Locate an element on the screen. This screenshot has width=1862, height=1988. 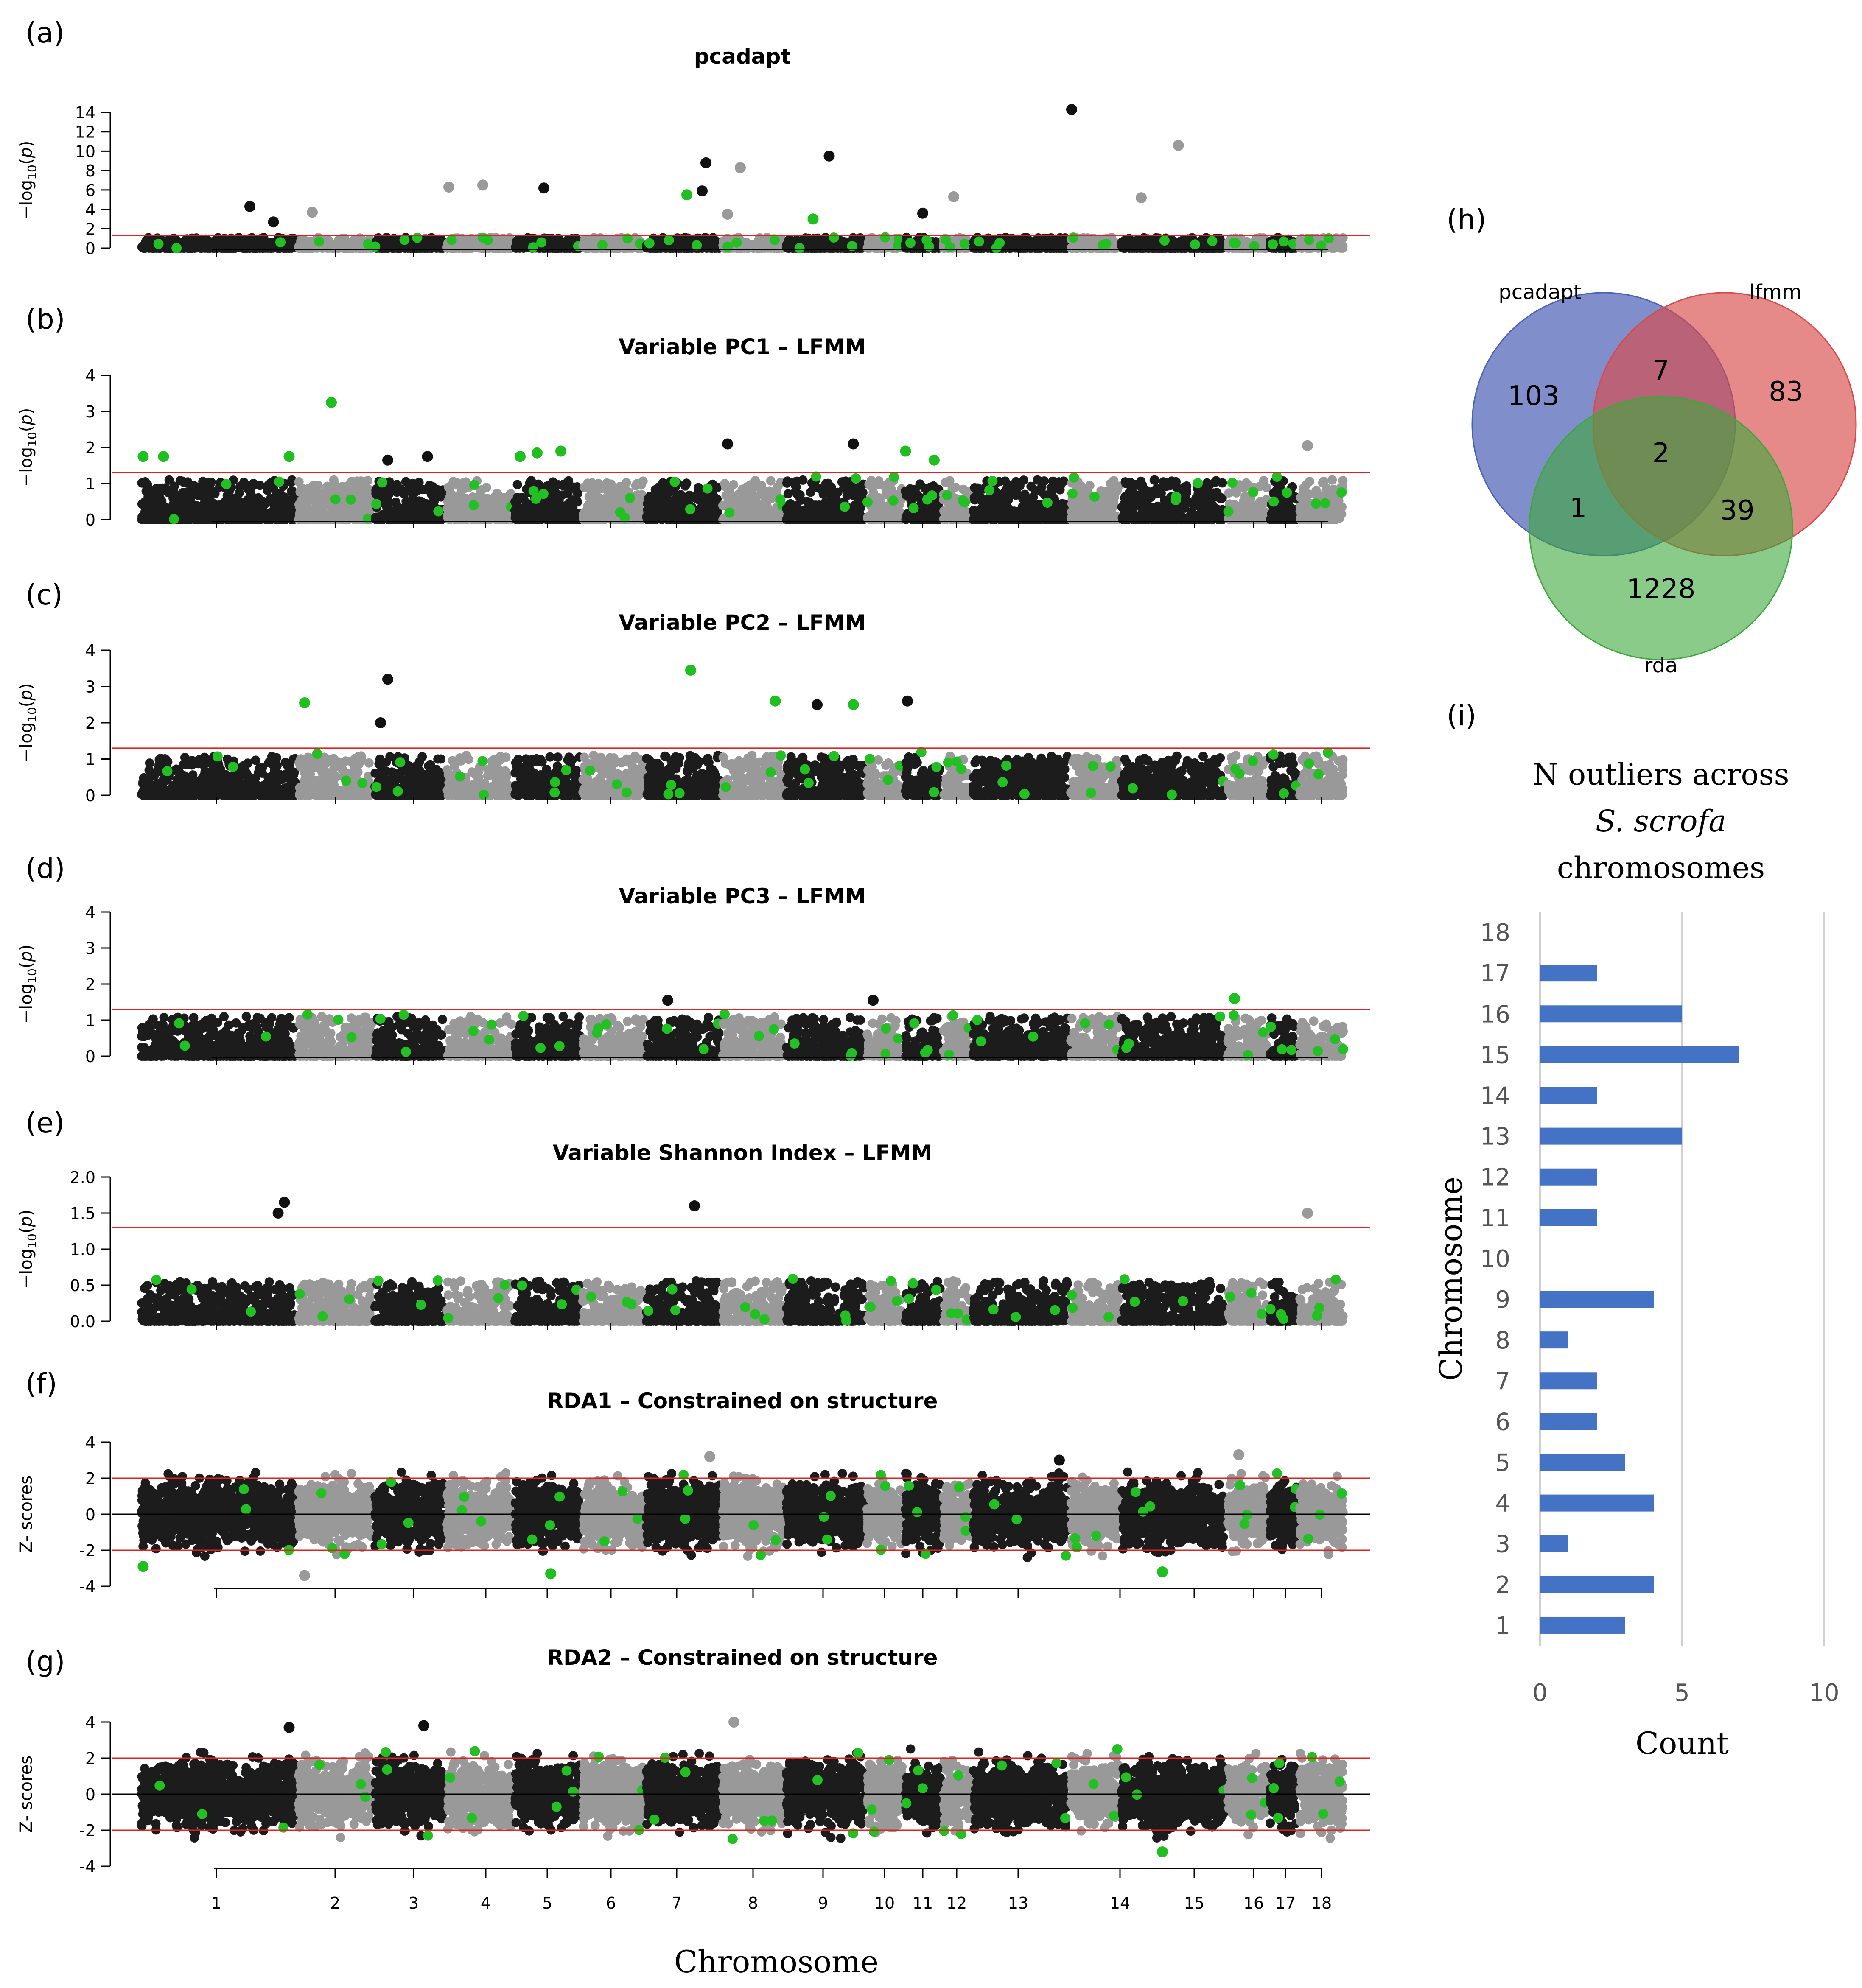
panel-label-b: (b) is located at coordinates (45, 319).